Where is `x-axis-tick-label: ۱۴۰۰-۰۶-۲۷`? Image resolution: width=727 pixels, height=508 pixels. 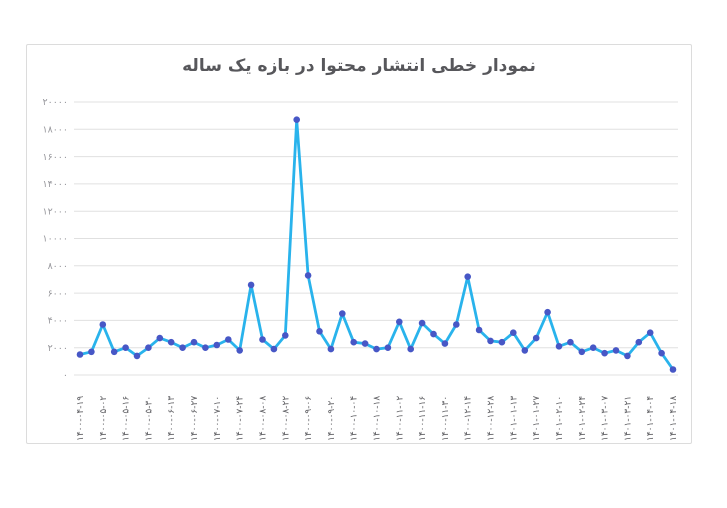 x-axis-tick-label: ۱۴۰۰-۰۶-۲۷ is located at coordinates (195, 418).